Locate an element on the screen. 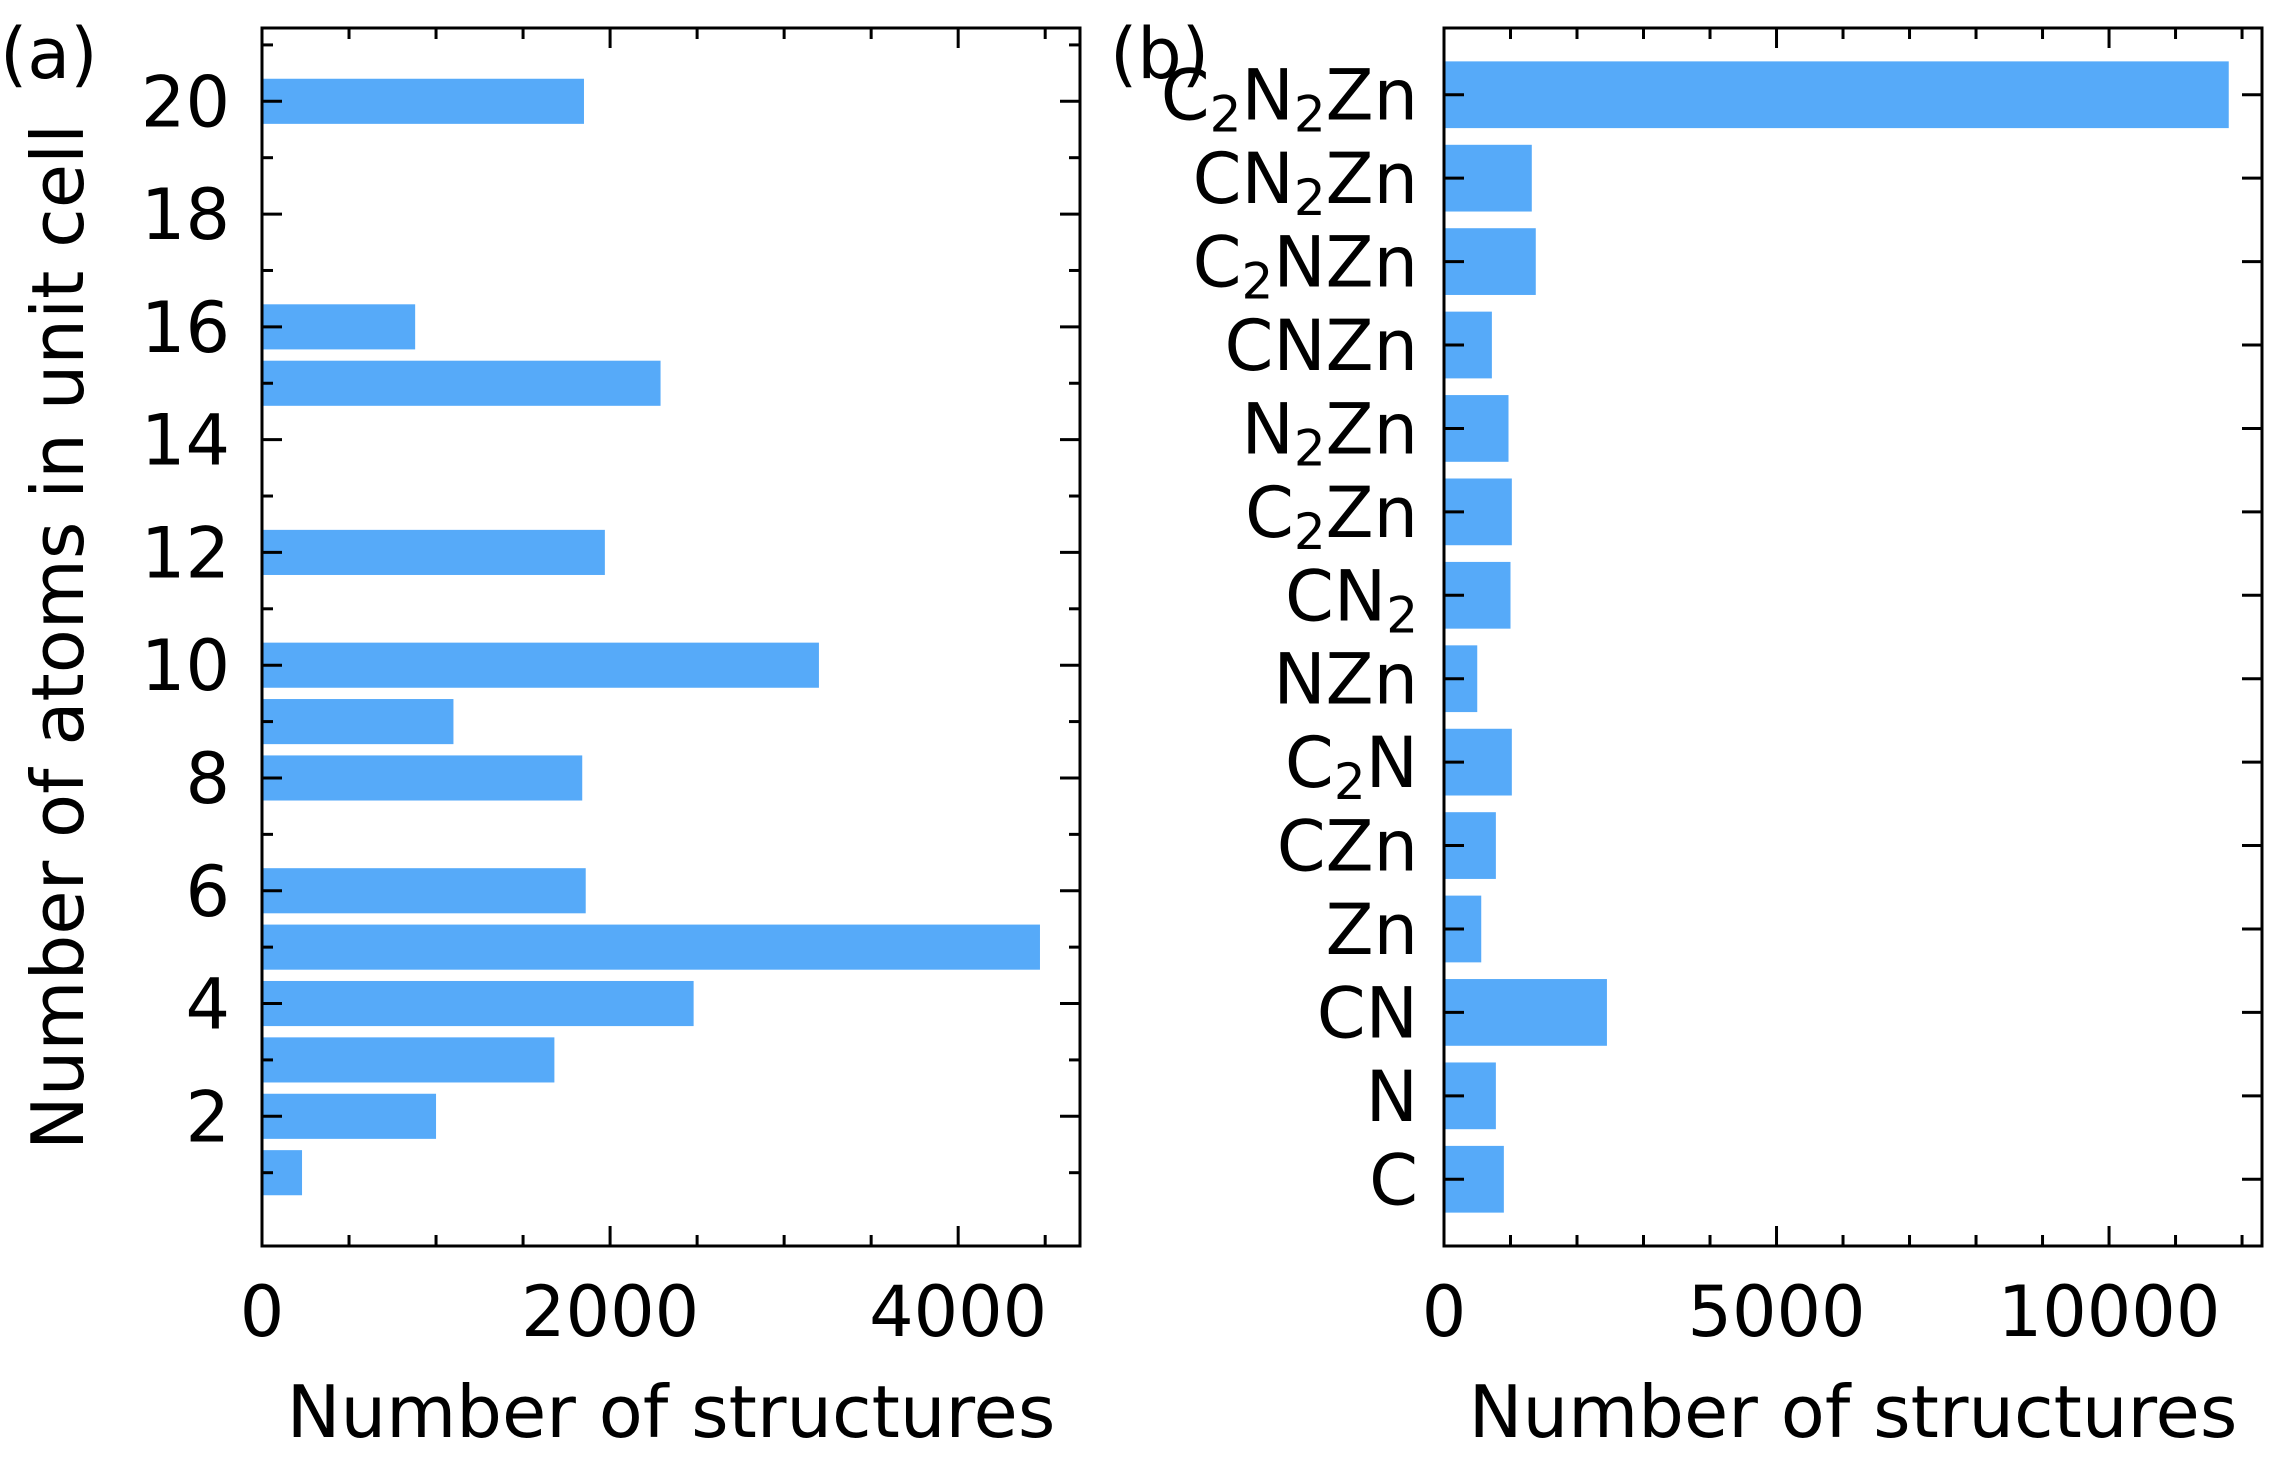  panel-b-y-tick-label-C2NZn: C2NZn is located at coordinates (1305, 266).